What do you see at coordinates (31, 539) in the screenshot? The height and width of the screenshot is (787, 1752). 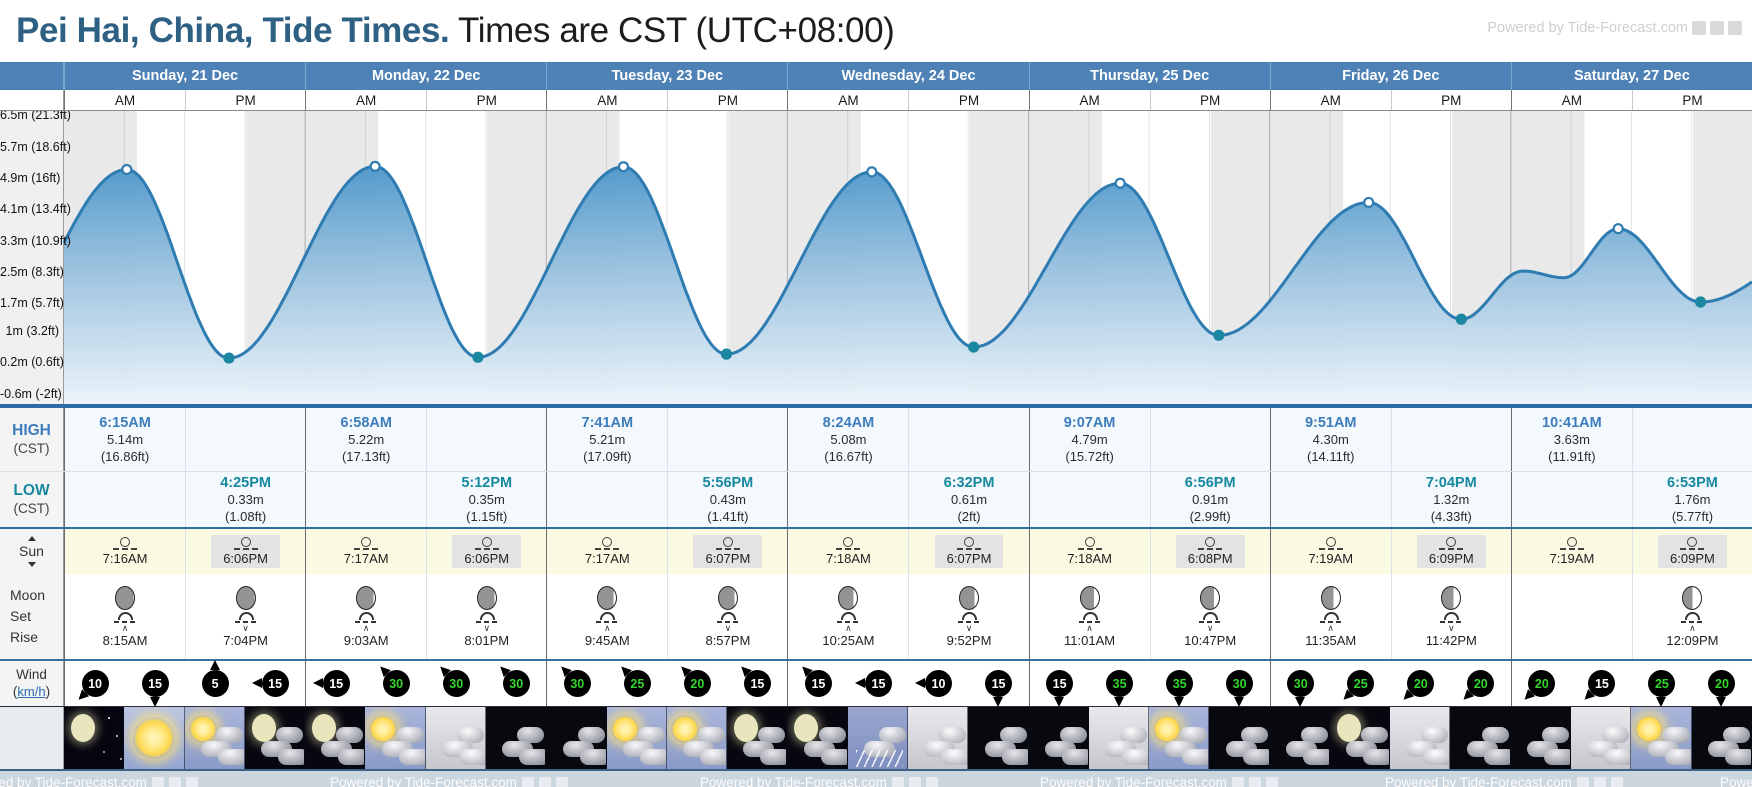 I see `collapse-up-icon` at bounding box center [31, 539].